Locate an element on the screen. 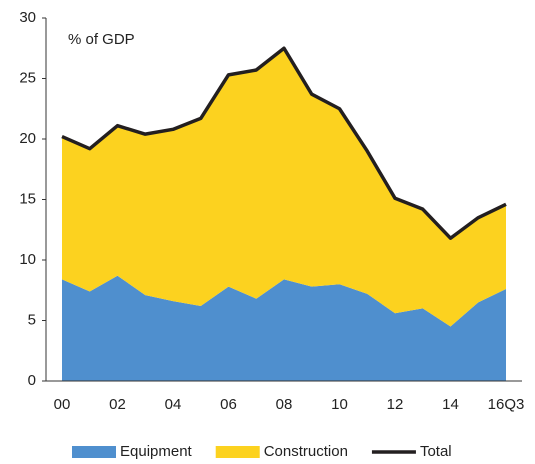 Image resolution: width=535 pixels, height=464 pixels. x-tick-label: 02 is located at coordinates (117, 404).